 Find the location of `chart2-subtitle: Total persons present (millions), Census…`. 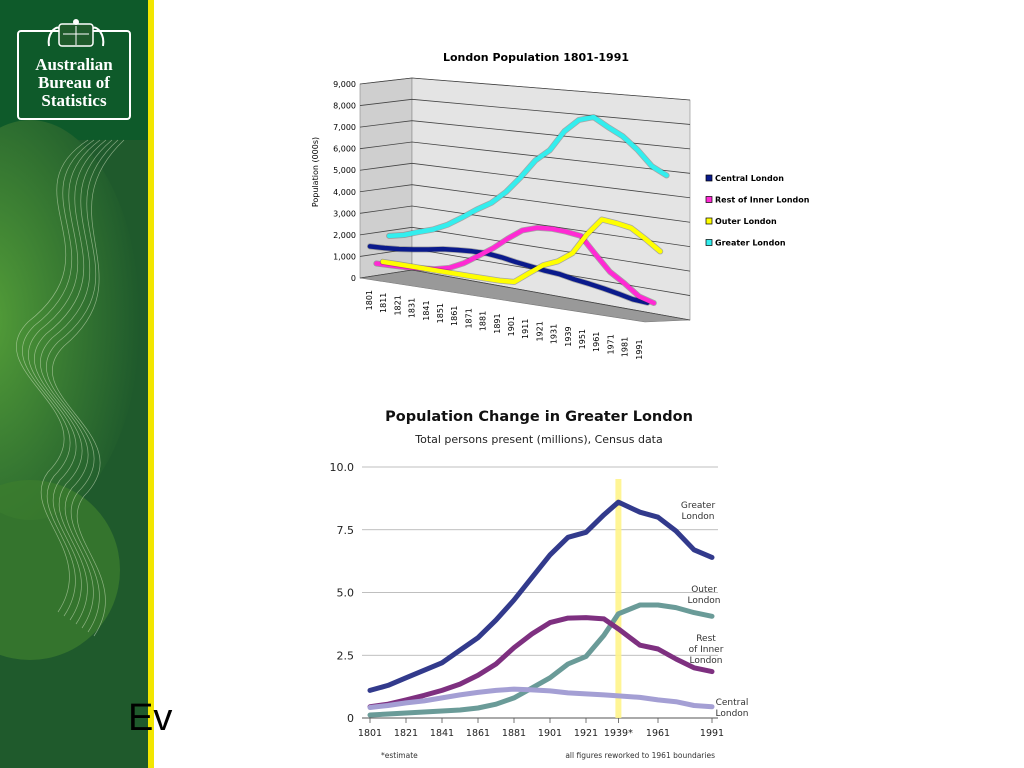

chart2-subtitle: Total persons present (millions), Census… is located at coordinates (538, 439).